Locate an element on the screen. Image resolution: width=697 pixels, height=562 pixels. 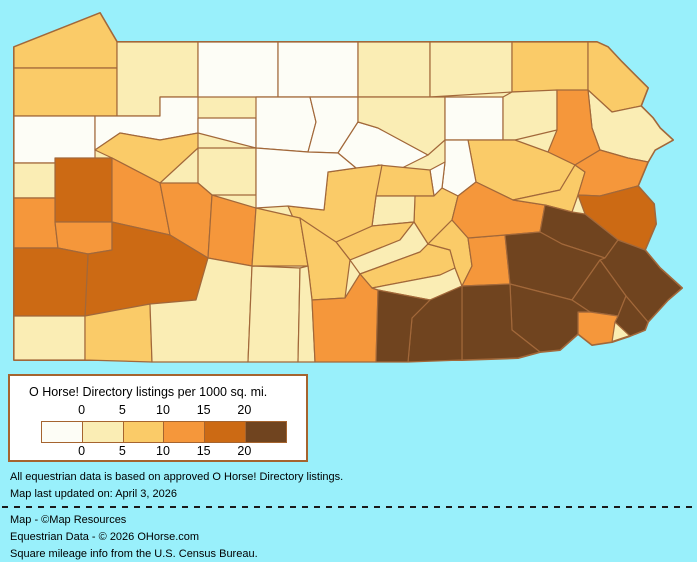
county-sullivan is located at coordinates (474, 118).